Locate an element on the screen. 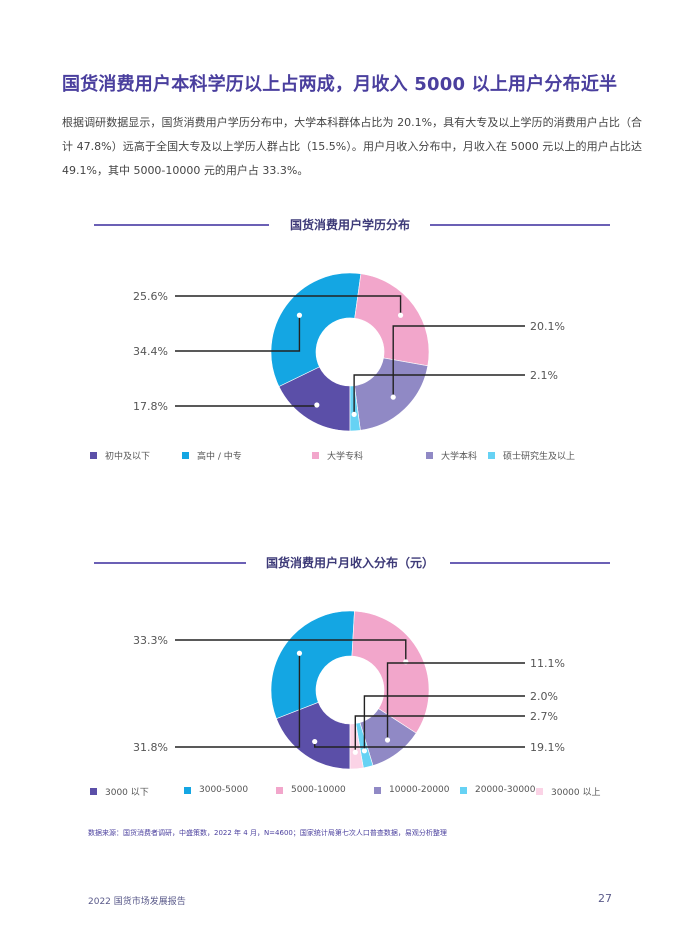 This screenshot has width=700, height=944. legend-item-2: 高中 / 中专 is located at coordinates (212, 455).